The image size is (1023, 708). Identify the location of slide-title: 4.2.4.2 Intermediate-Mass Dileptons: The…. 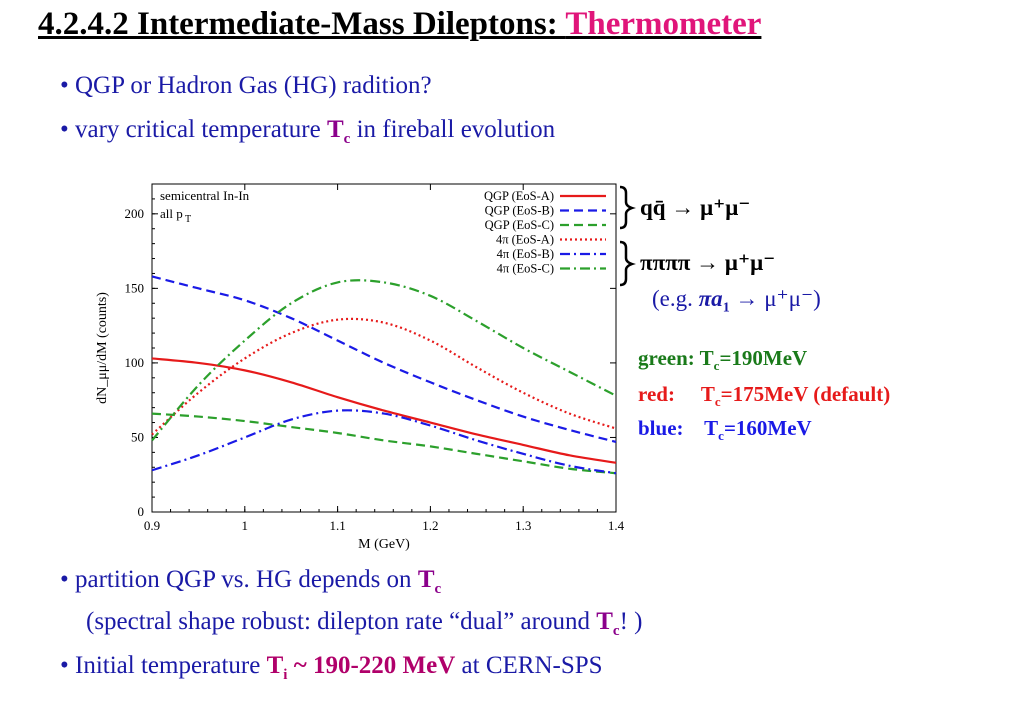
(399, 24).